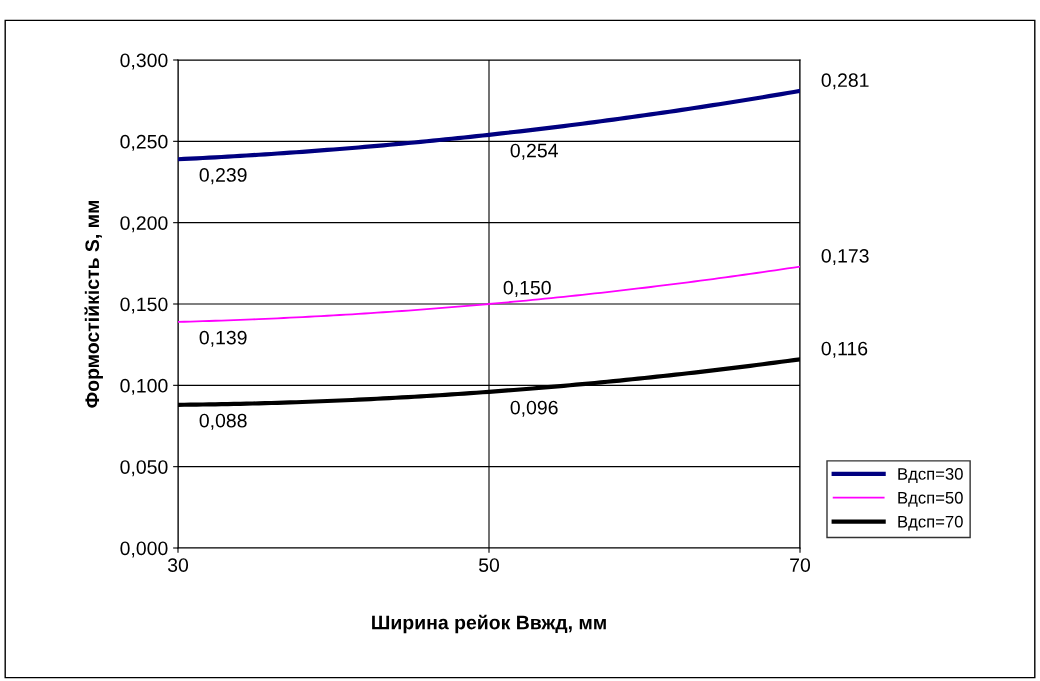 Image resolution: width=1040 pixels, height=681 pixels. Describe the element at coordinates (144, 386) in the screenshot. I see `y-tick-label: 0,100` at that location.